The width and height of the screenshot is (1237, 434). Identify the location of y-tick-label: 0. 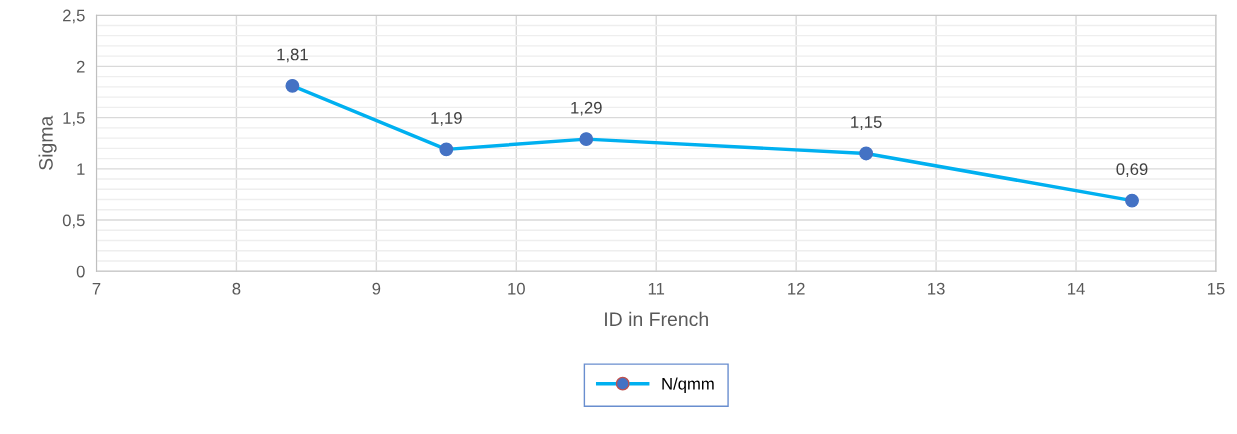
(80, 271).